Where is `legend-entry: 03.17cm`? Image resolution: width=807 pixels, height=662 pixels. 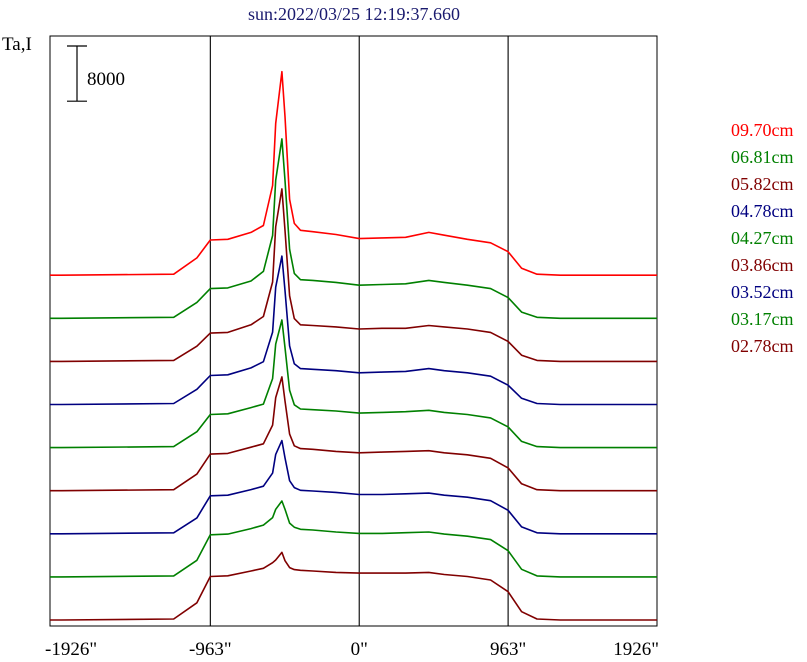
legend-entry: 03.17cm is located at coordinates (762, 319).